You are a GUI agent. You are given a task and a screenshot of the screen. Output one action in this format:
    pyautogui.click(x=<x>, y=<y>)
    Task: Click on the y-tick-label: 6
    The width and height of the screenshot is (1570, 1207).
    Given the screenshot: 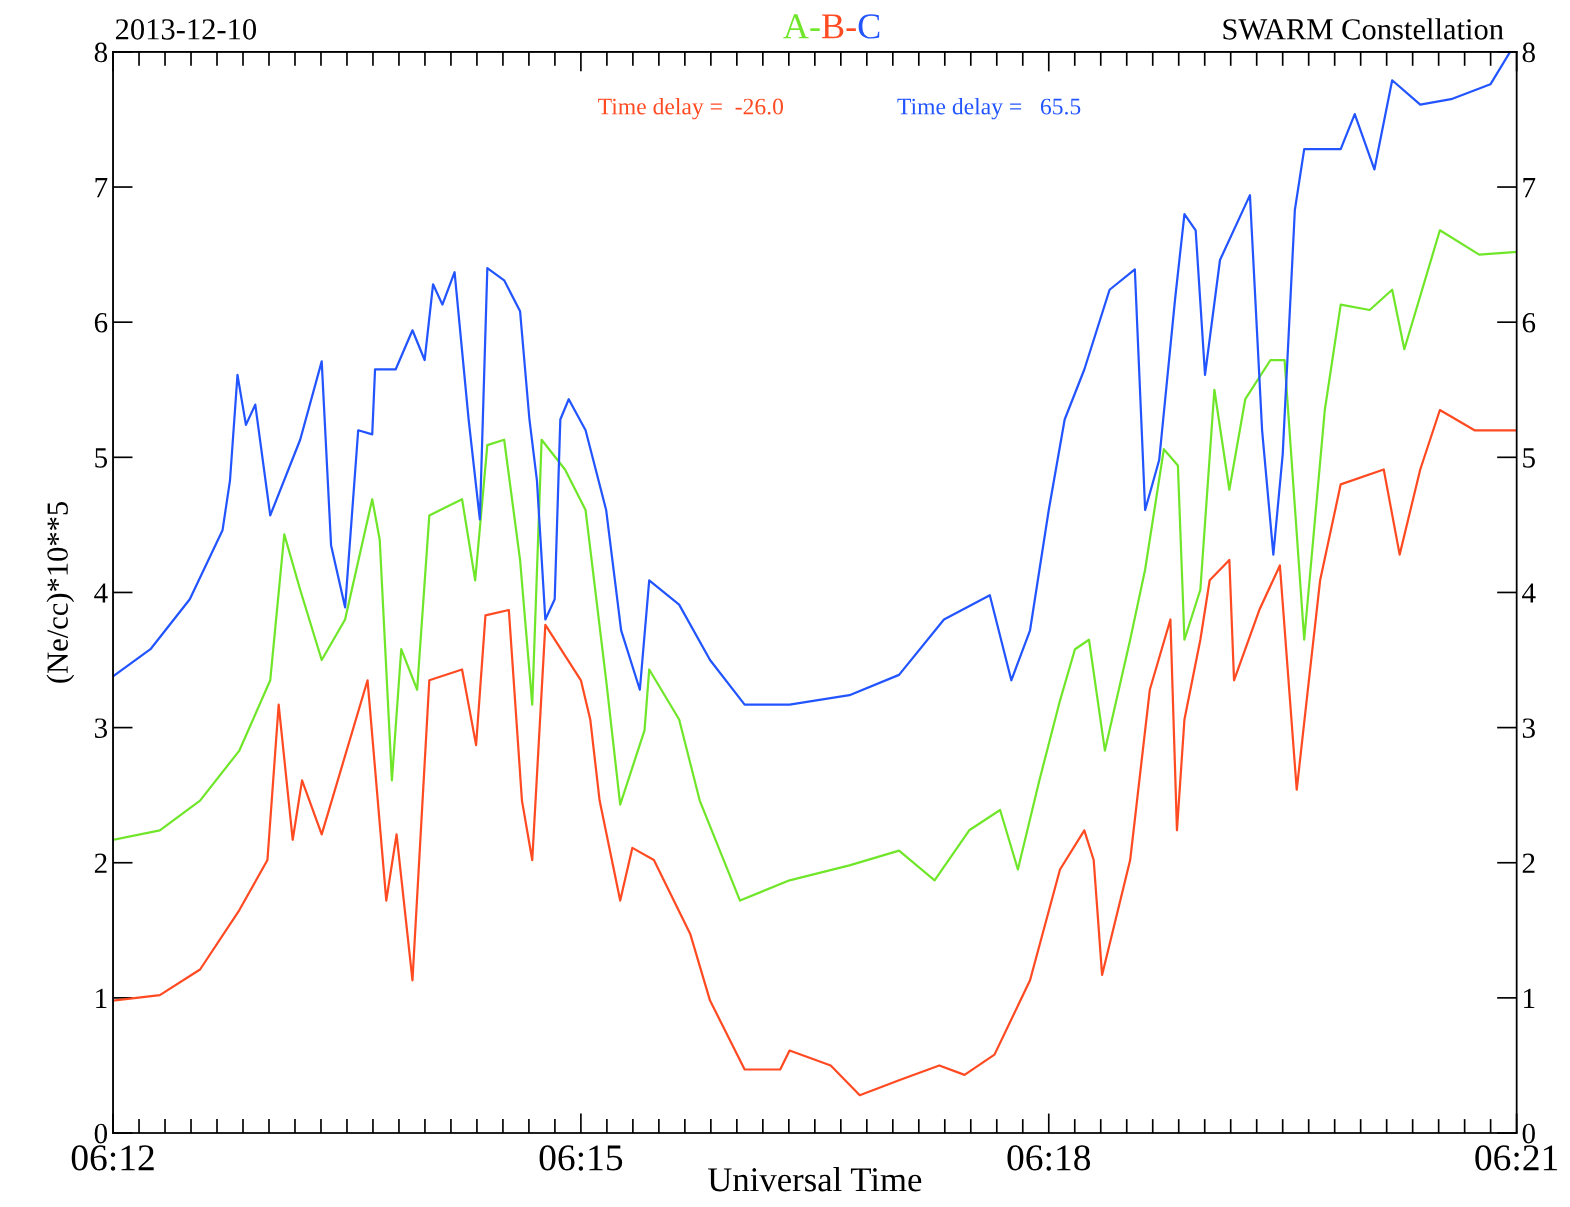 What is the action you would take?
    pyautogui.click(x=101, y=322)
    